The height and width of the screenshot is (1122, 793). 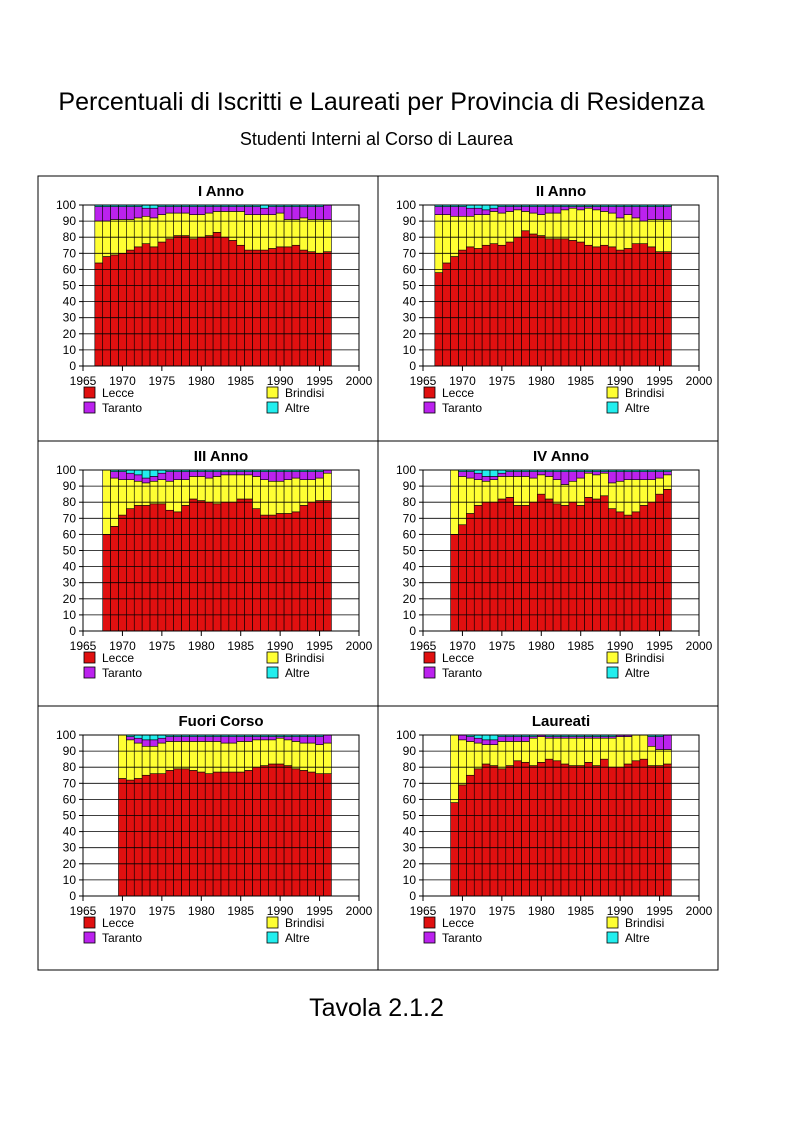 What do you see at coordinates (557, 828) in the screenshot?
I see `bar-lecce-1982` at bounding box center [557, 828].